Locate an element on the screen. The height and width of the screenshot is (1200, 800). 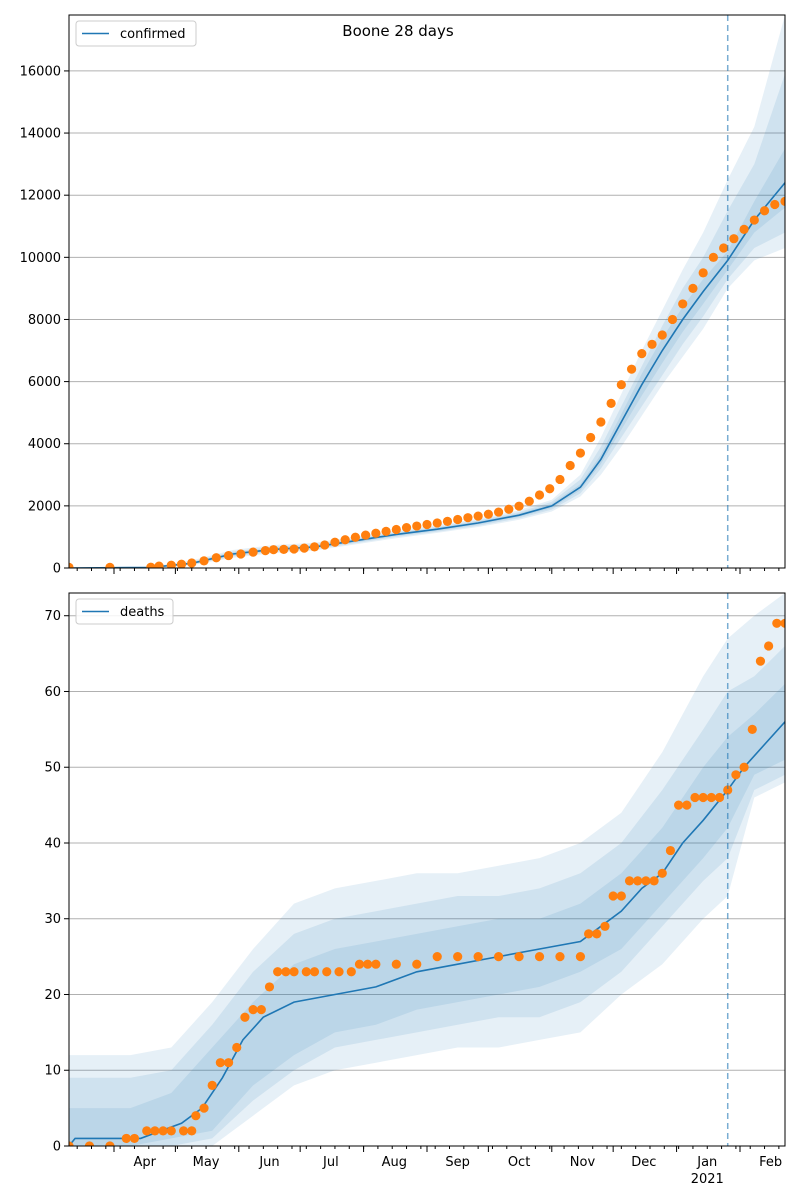
x-tick-label: Apr is located at coordinates (144, 1162).